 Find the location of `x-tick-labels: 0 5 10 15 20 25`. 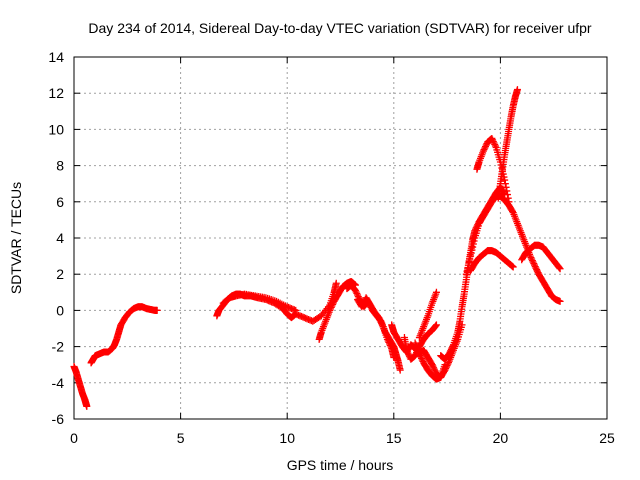

x-tick-labels: 0 5 10 15 20 25 is located at coordinates (342, 438).